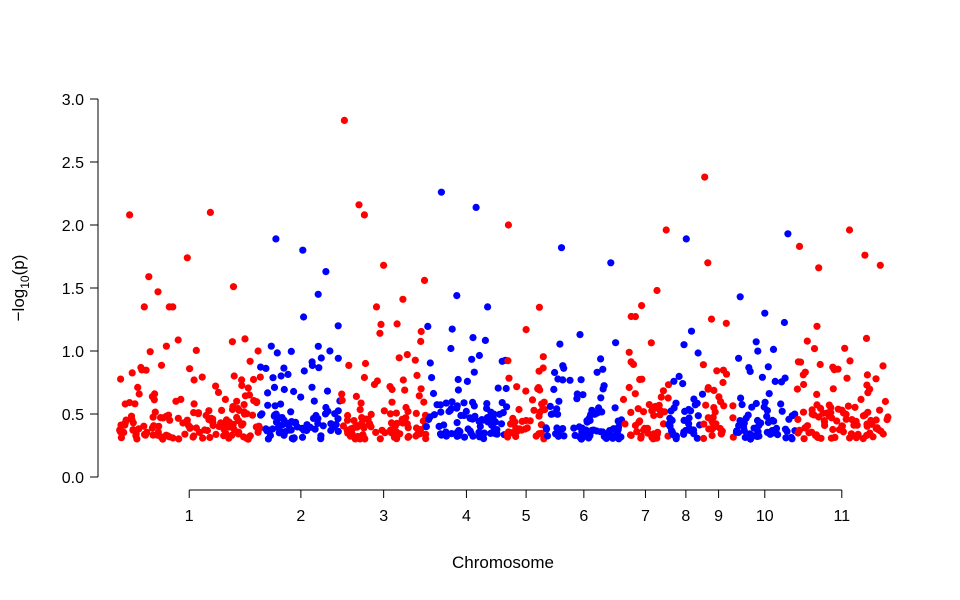 The image size is (960, 600). I want to click on x-tick-label-chr4: 4, so click(466, 516).